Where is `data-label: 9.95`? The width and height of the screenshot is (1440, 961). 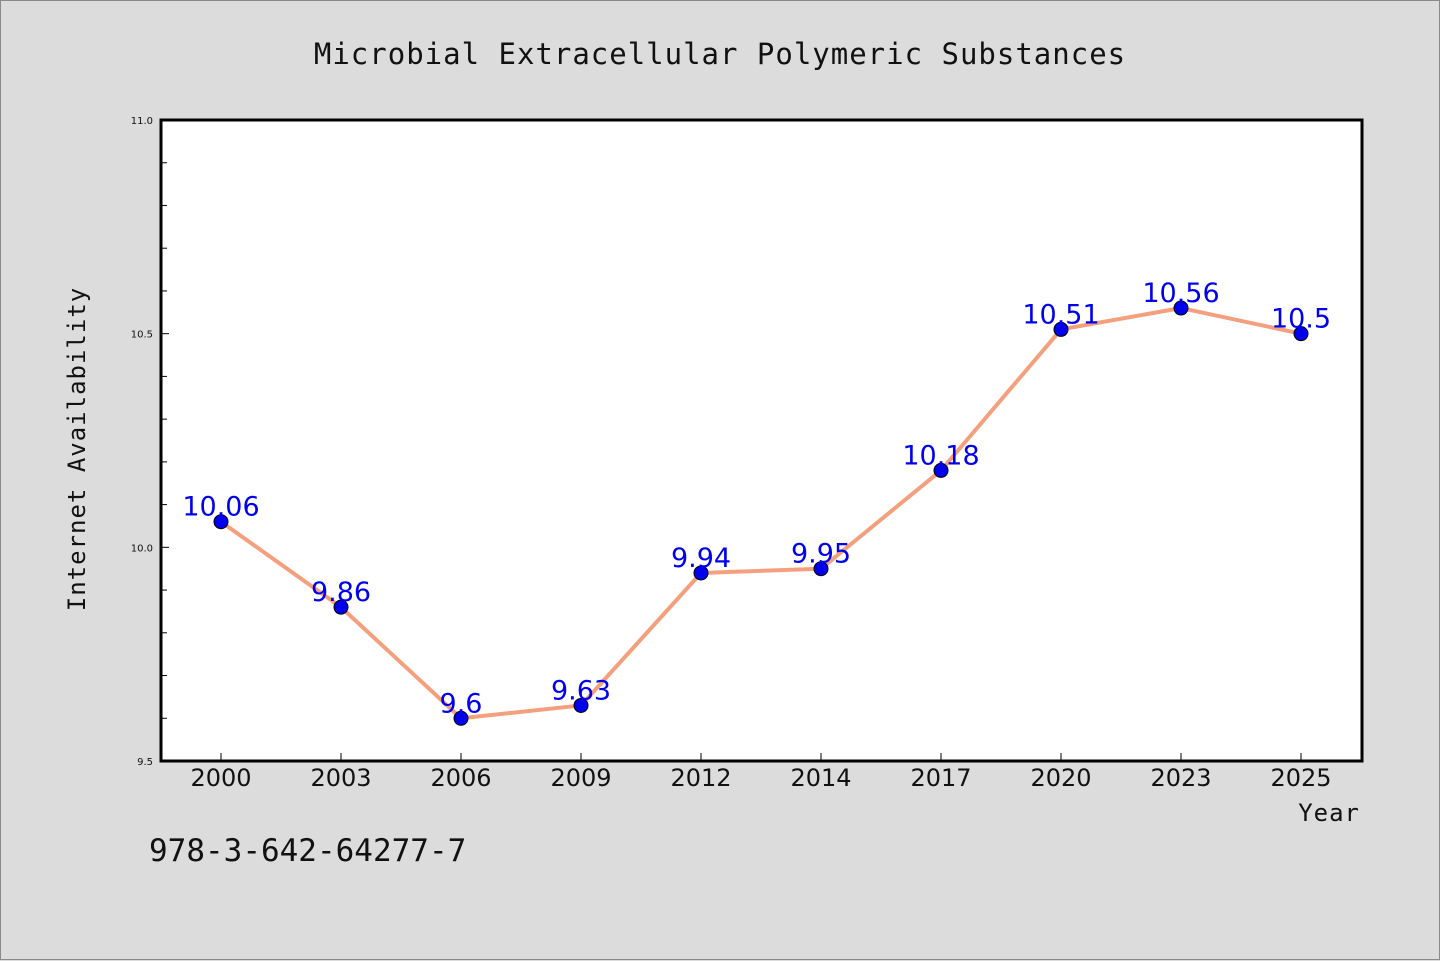
data-label: 9.95 is located at coordinates (821, 554).